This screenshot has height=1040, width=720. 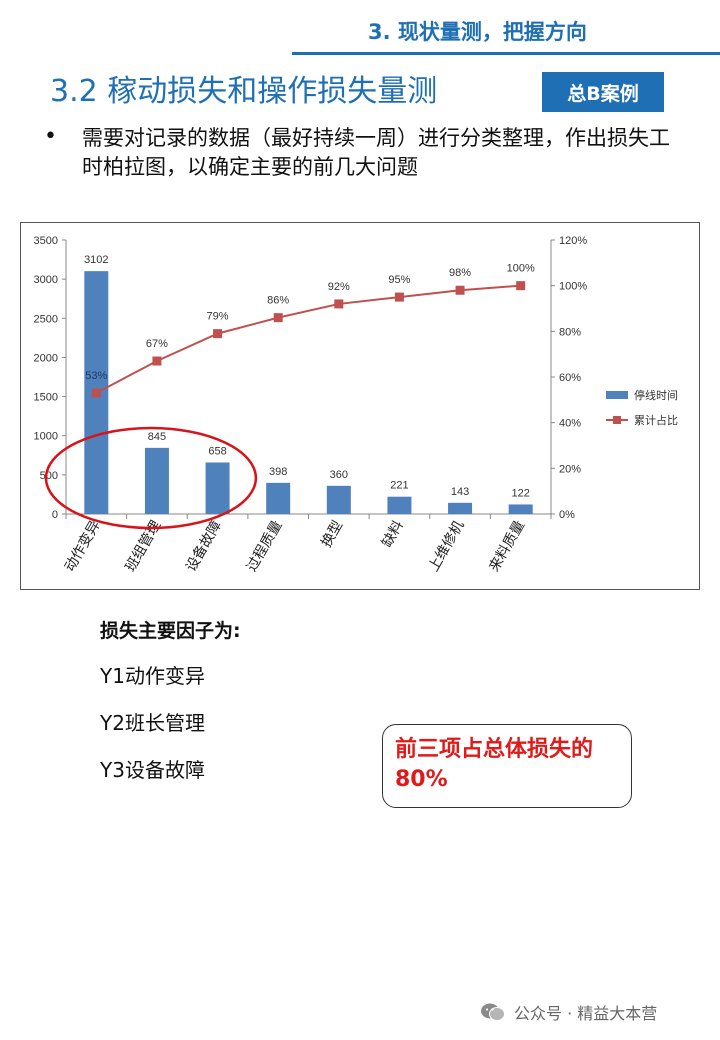 What do you see at coordinates (573, 241) in the screenshot?
I see `y2-tick-label: 120%` at bounding box center [573, 241].